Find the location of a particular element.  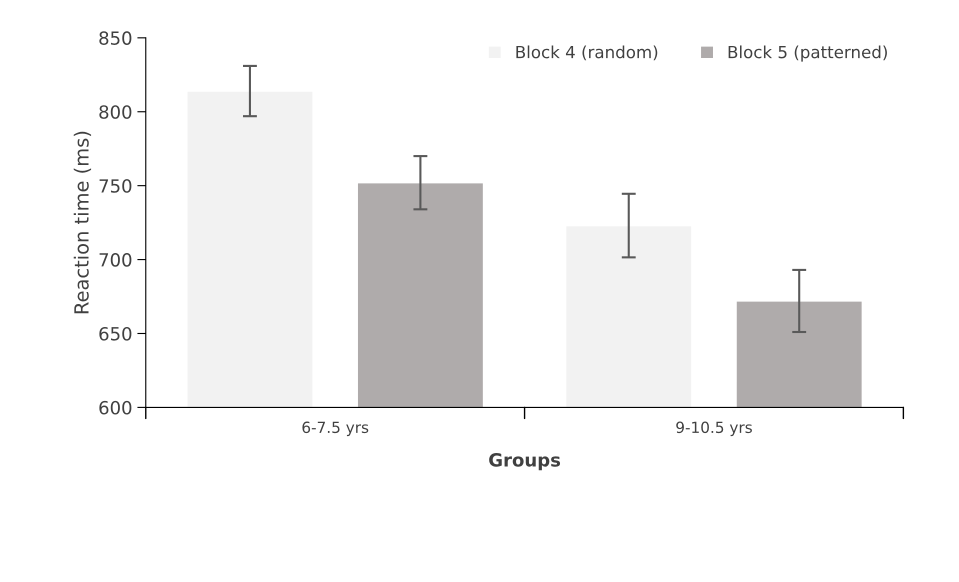

y-tick-label: 700 is located at coordinates (116, 260).